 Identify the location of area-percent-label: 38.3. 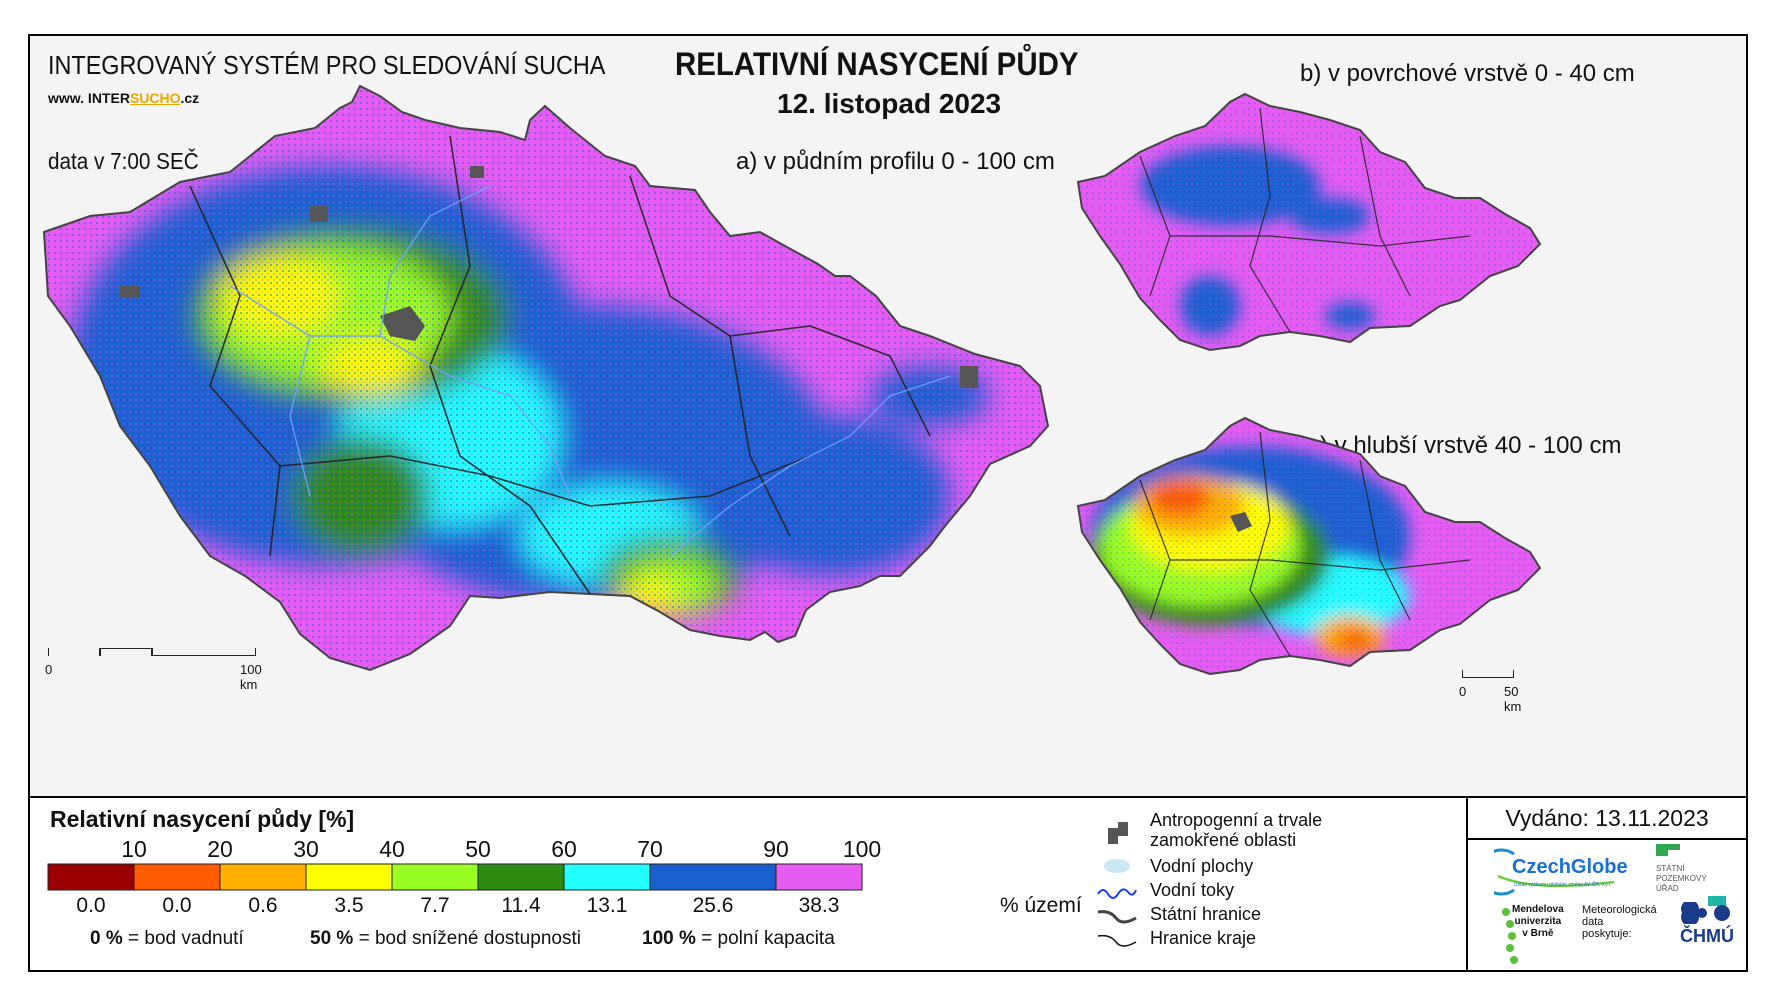
(819, 905).